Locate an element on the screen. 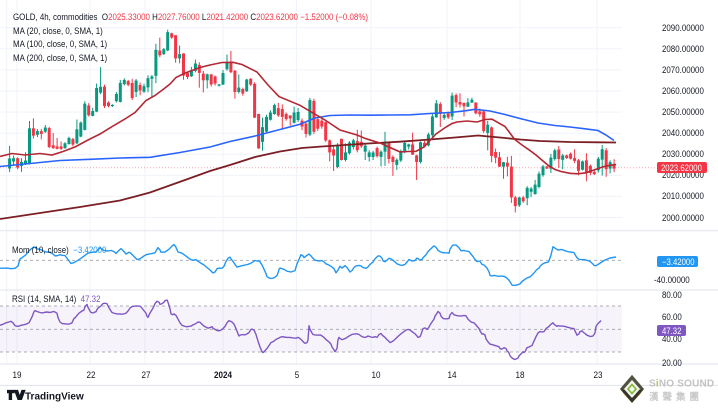  svg-text: SiNO SOUND is located at coordinates (681, 384).